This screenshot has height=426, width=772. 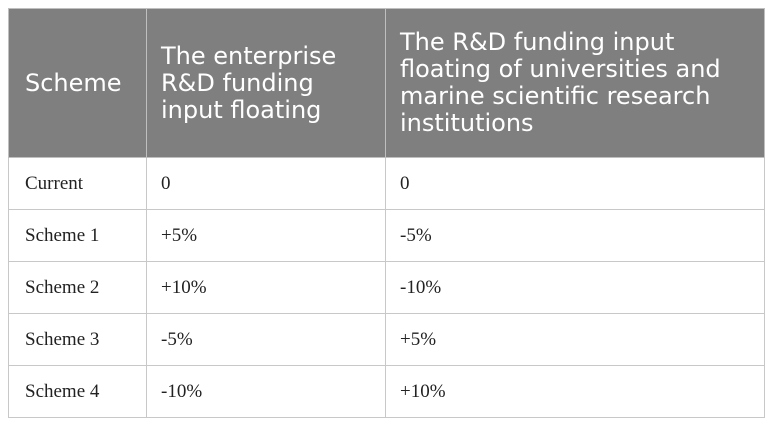 What do you see at coordinates (575, 235) in the screenshot?
I see `cell-university-funding: -5%` at bounding box center [575, 235].